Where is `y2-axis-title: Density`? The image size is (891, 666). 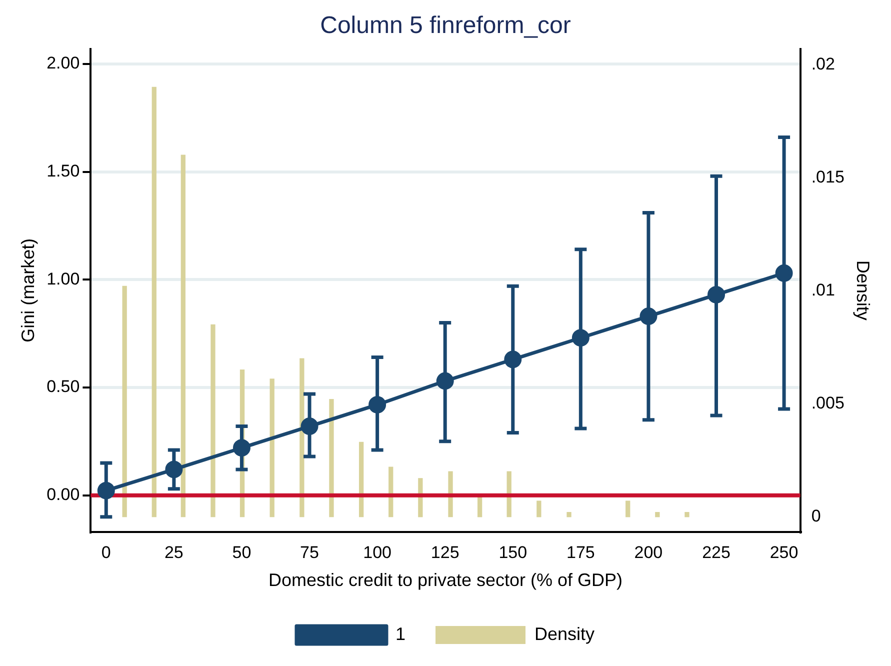 y2-axis-title: Density is located at coordinates (863, 290).